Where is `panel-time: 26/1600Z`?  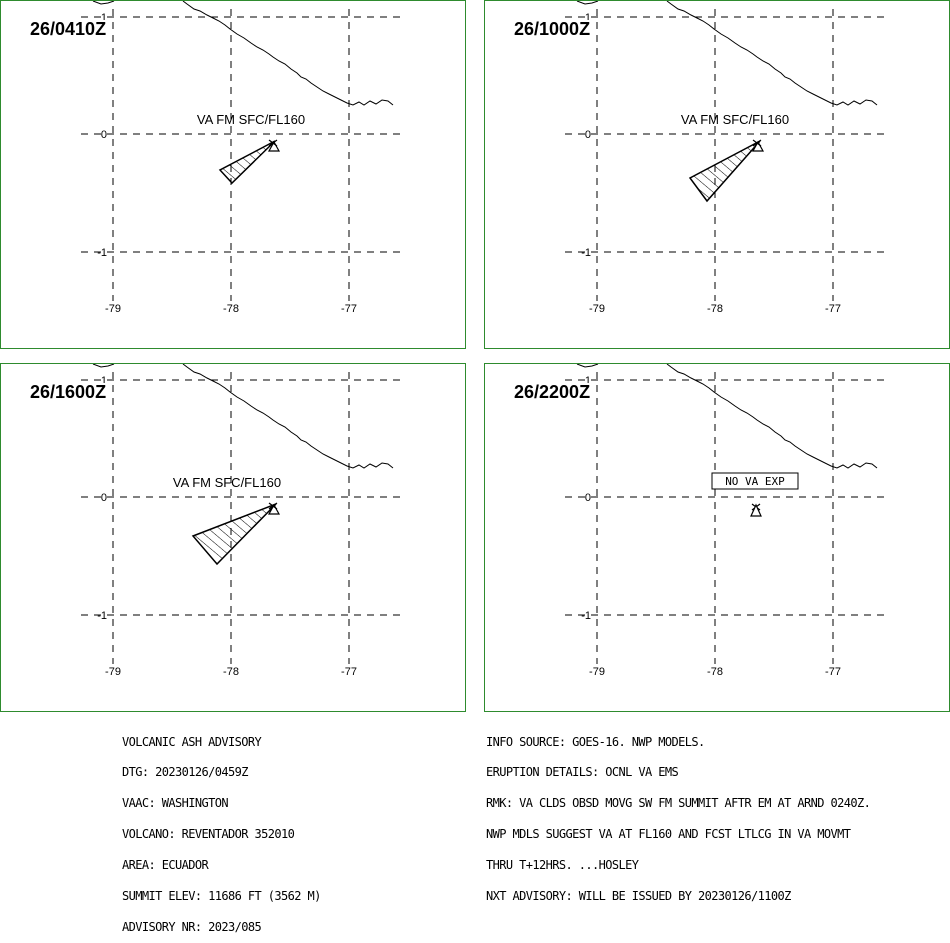 panel-time: 26/1600Z is located at coordinates (68, 392).